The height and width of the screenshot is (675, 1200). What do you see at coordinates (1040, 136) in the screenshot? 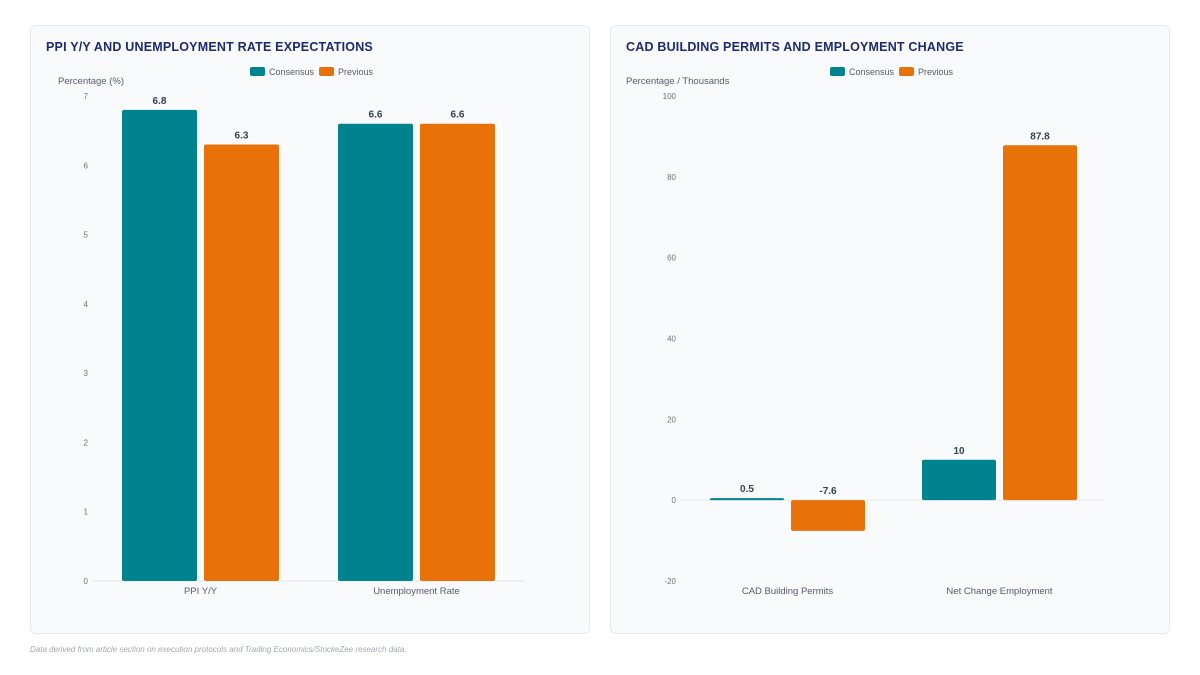
I see `bar-value-label: 87.8` at bounding box center [1040, 136].